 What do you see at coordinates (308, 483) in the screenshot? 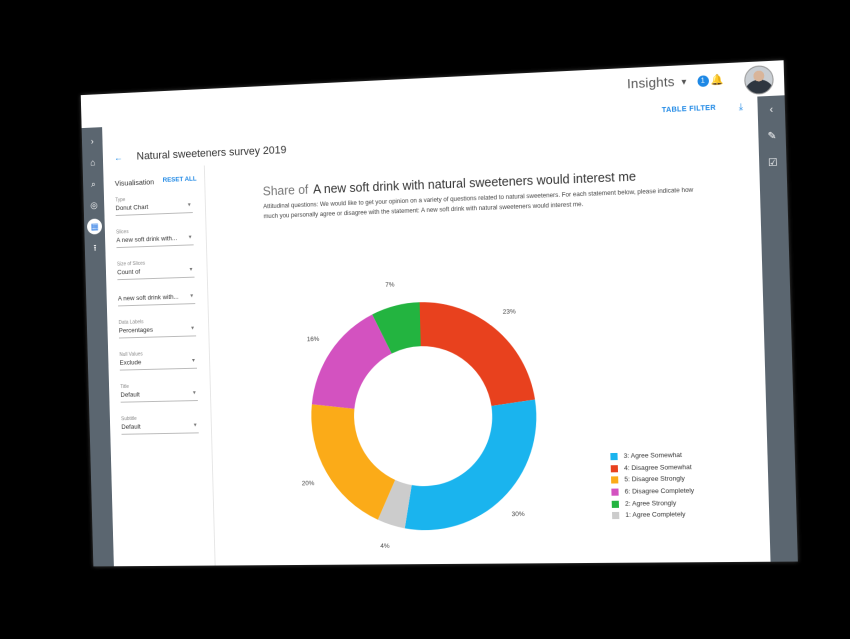
I see `slice-data-label: 20%` at bounding box center [308, 483].